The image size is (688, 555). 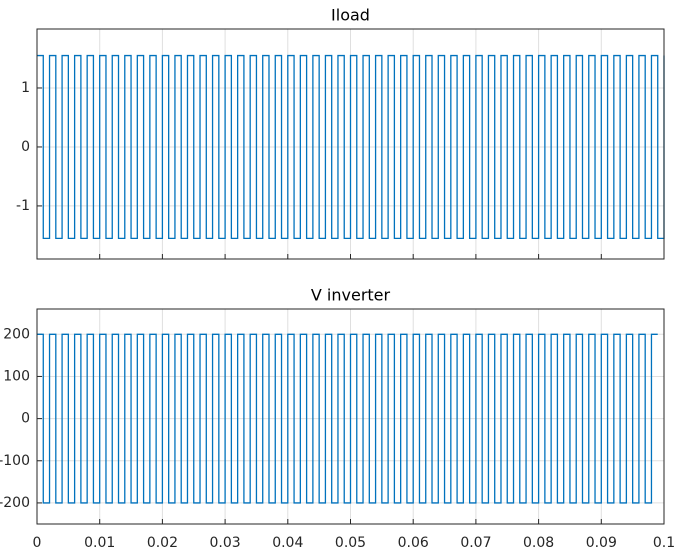 I want to click on y-tick-label: -100, so click(x=15, y=461).